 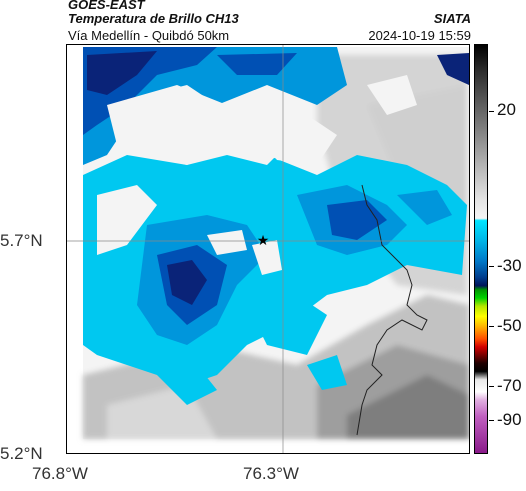 What do you see at coordinates (509, 419) in the screenshot?
I see `colorbar-tick-label: -90` at bounding box center [509, 419].